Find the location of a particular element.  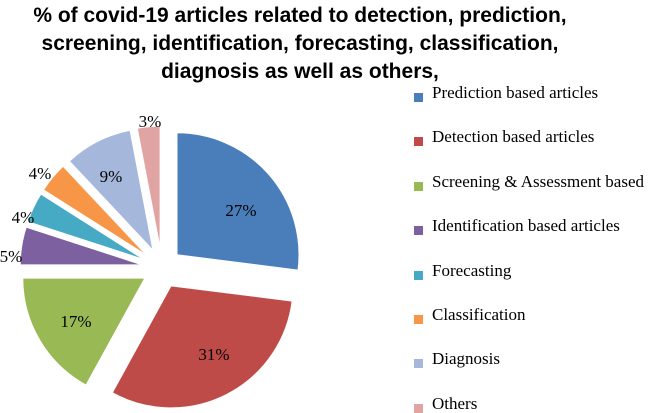

legend-label: Screening & Assessment based is located at coordinates (538, 181).